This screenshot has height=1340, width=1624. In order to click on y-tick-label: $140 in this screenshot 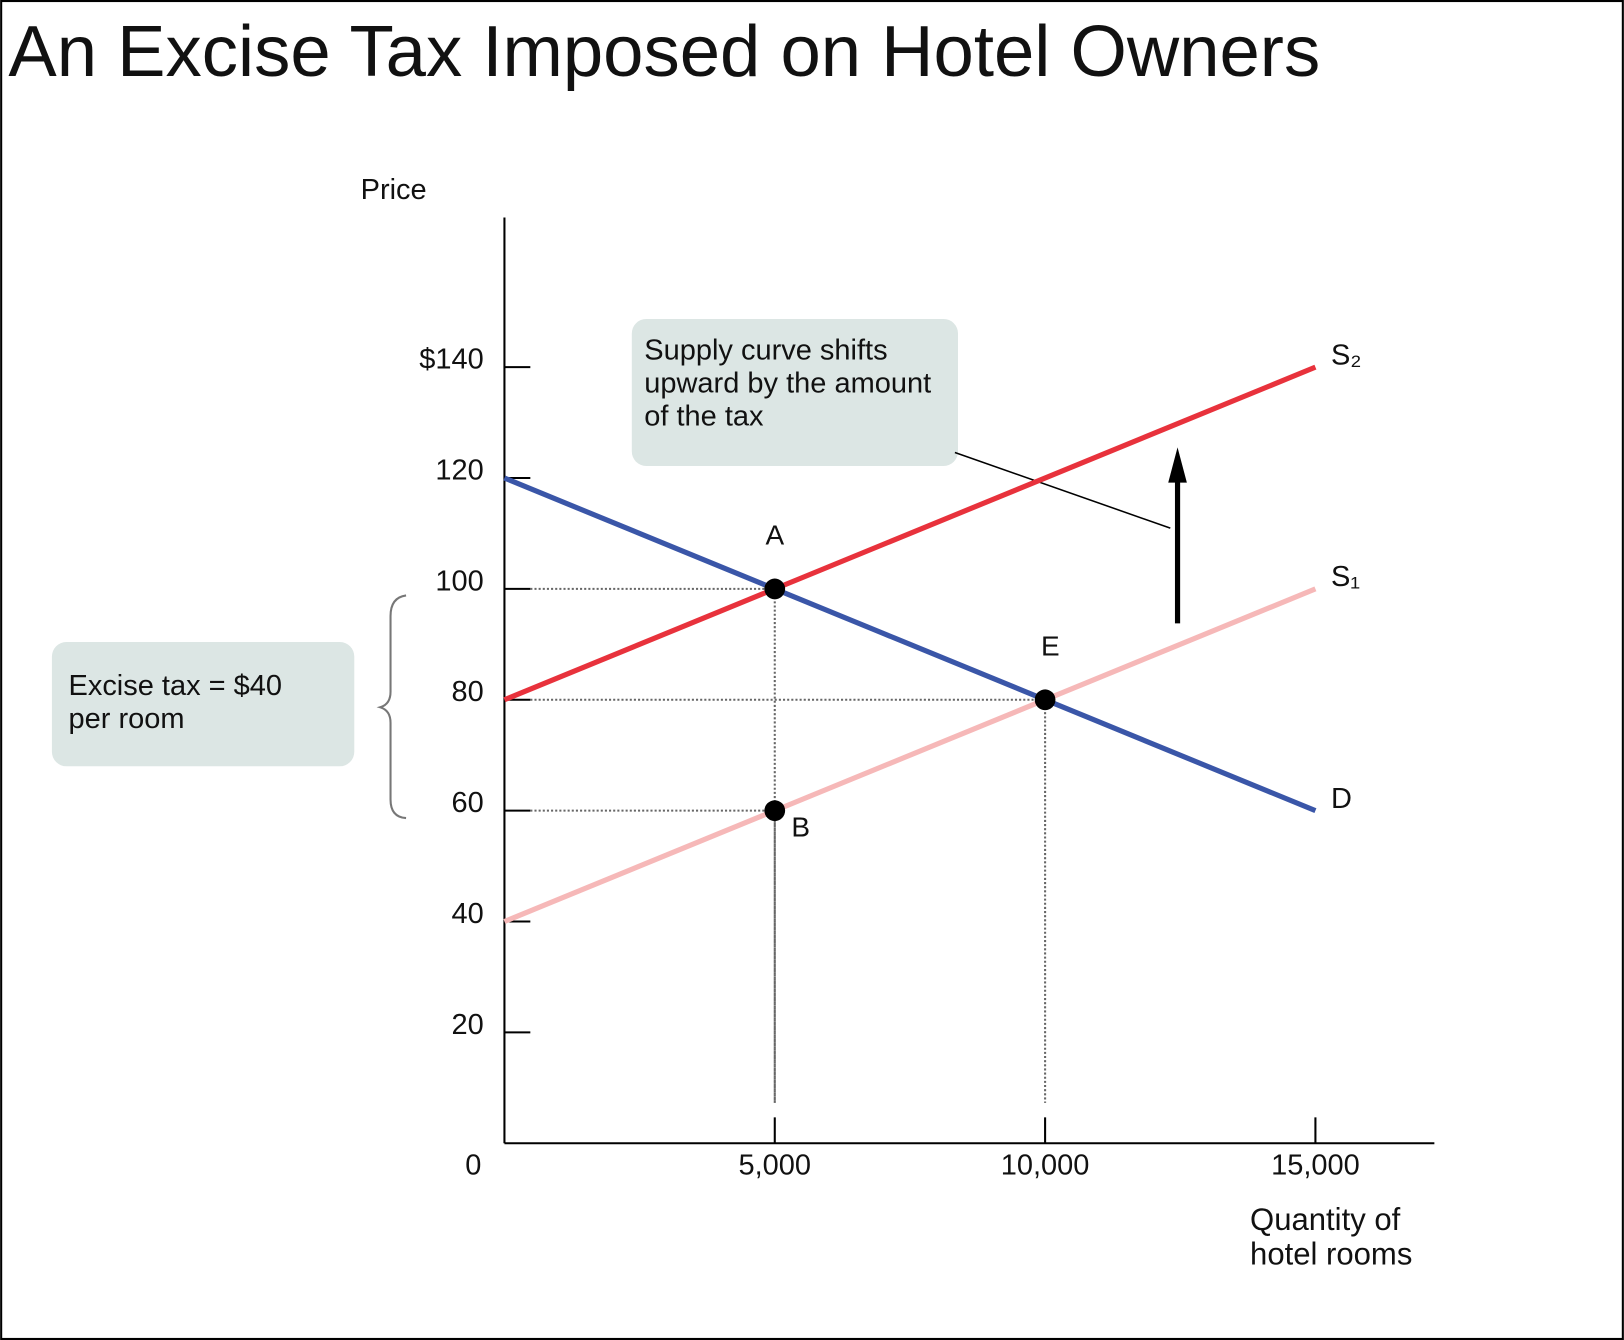, I will do `click(451, 360)`.